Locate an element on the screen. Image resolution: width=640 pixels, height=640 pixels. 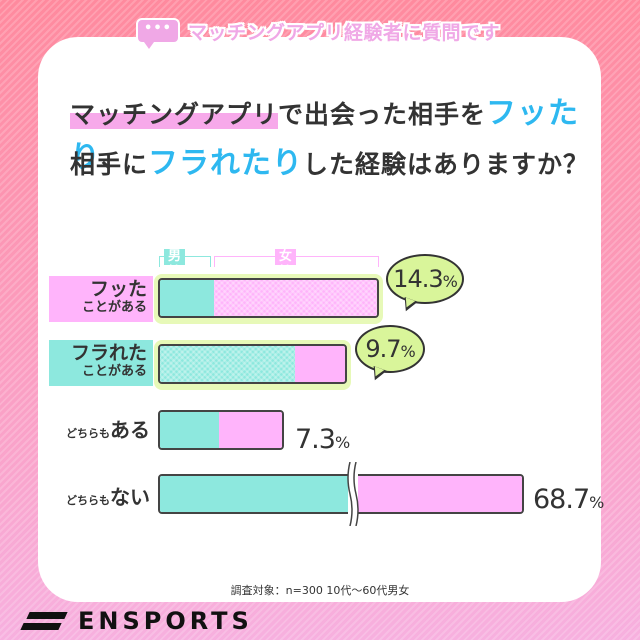
bar-dumped is located at coordinates (268, 298).